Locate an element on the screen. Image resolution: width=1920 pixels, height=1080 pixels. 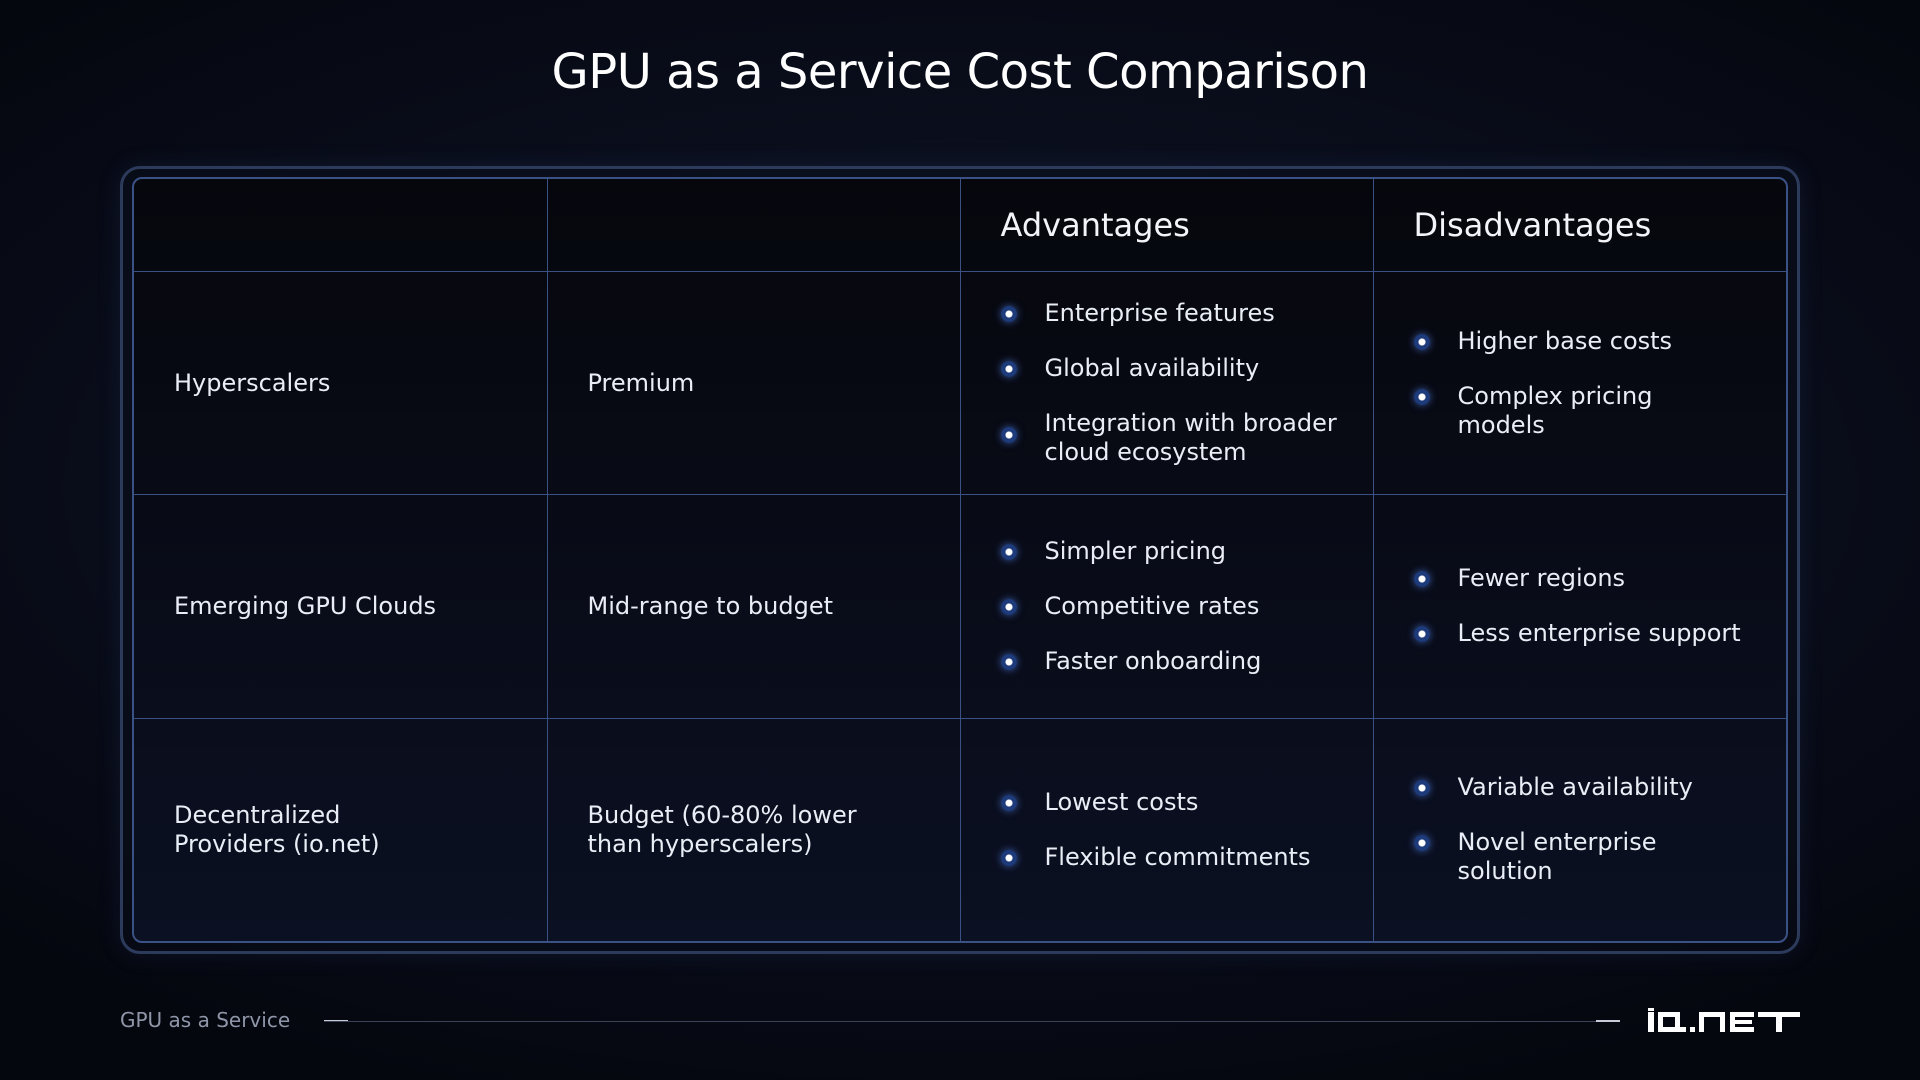
list-item: Simpler pricing is located at coordinates (1166, 551).